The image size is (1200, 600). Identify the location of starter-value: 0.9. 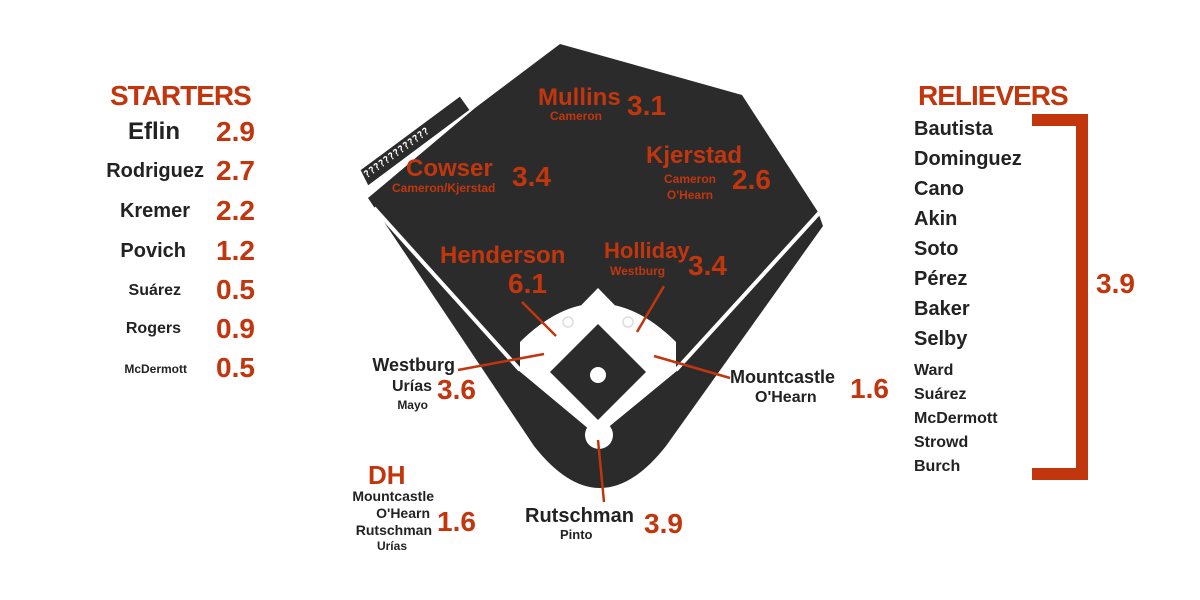
(235, 328).